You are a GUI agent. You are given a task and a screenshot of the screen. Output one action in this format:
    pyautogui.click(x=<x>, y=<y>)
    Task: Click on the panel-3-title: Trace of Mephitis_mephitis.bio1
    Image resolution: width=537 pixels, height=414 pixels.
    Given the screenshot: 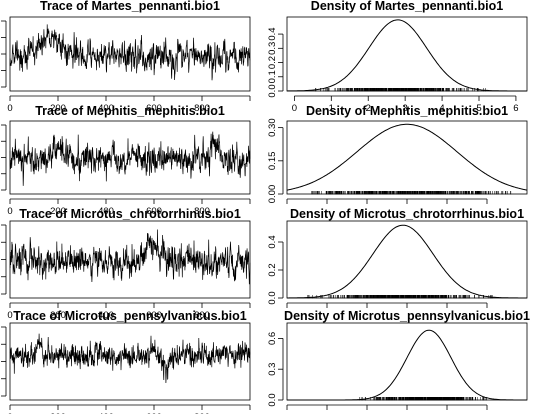 What is the action you would take?
    pyautogui.click(x=130, y=111)
    